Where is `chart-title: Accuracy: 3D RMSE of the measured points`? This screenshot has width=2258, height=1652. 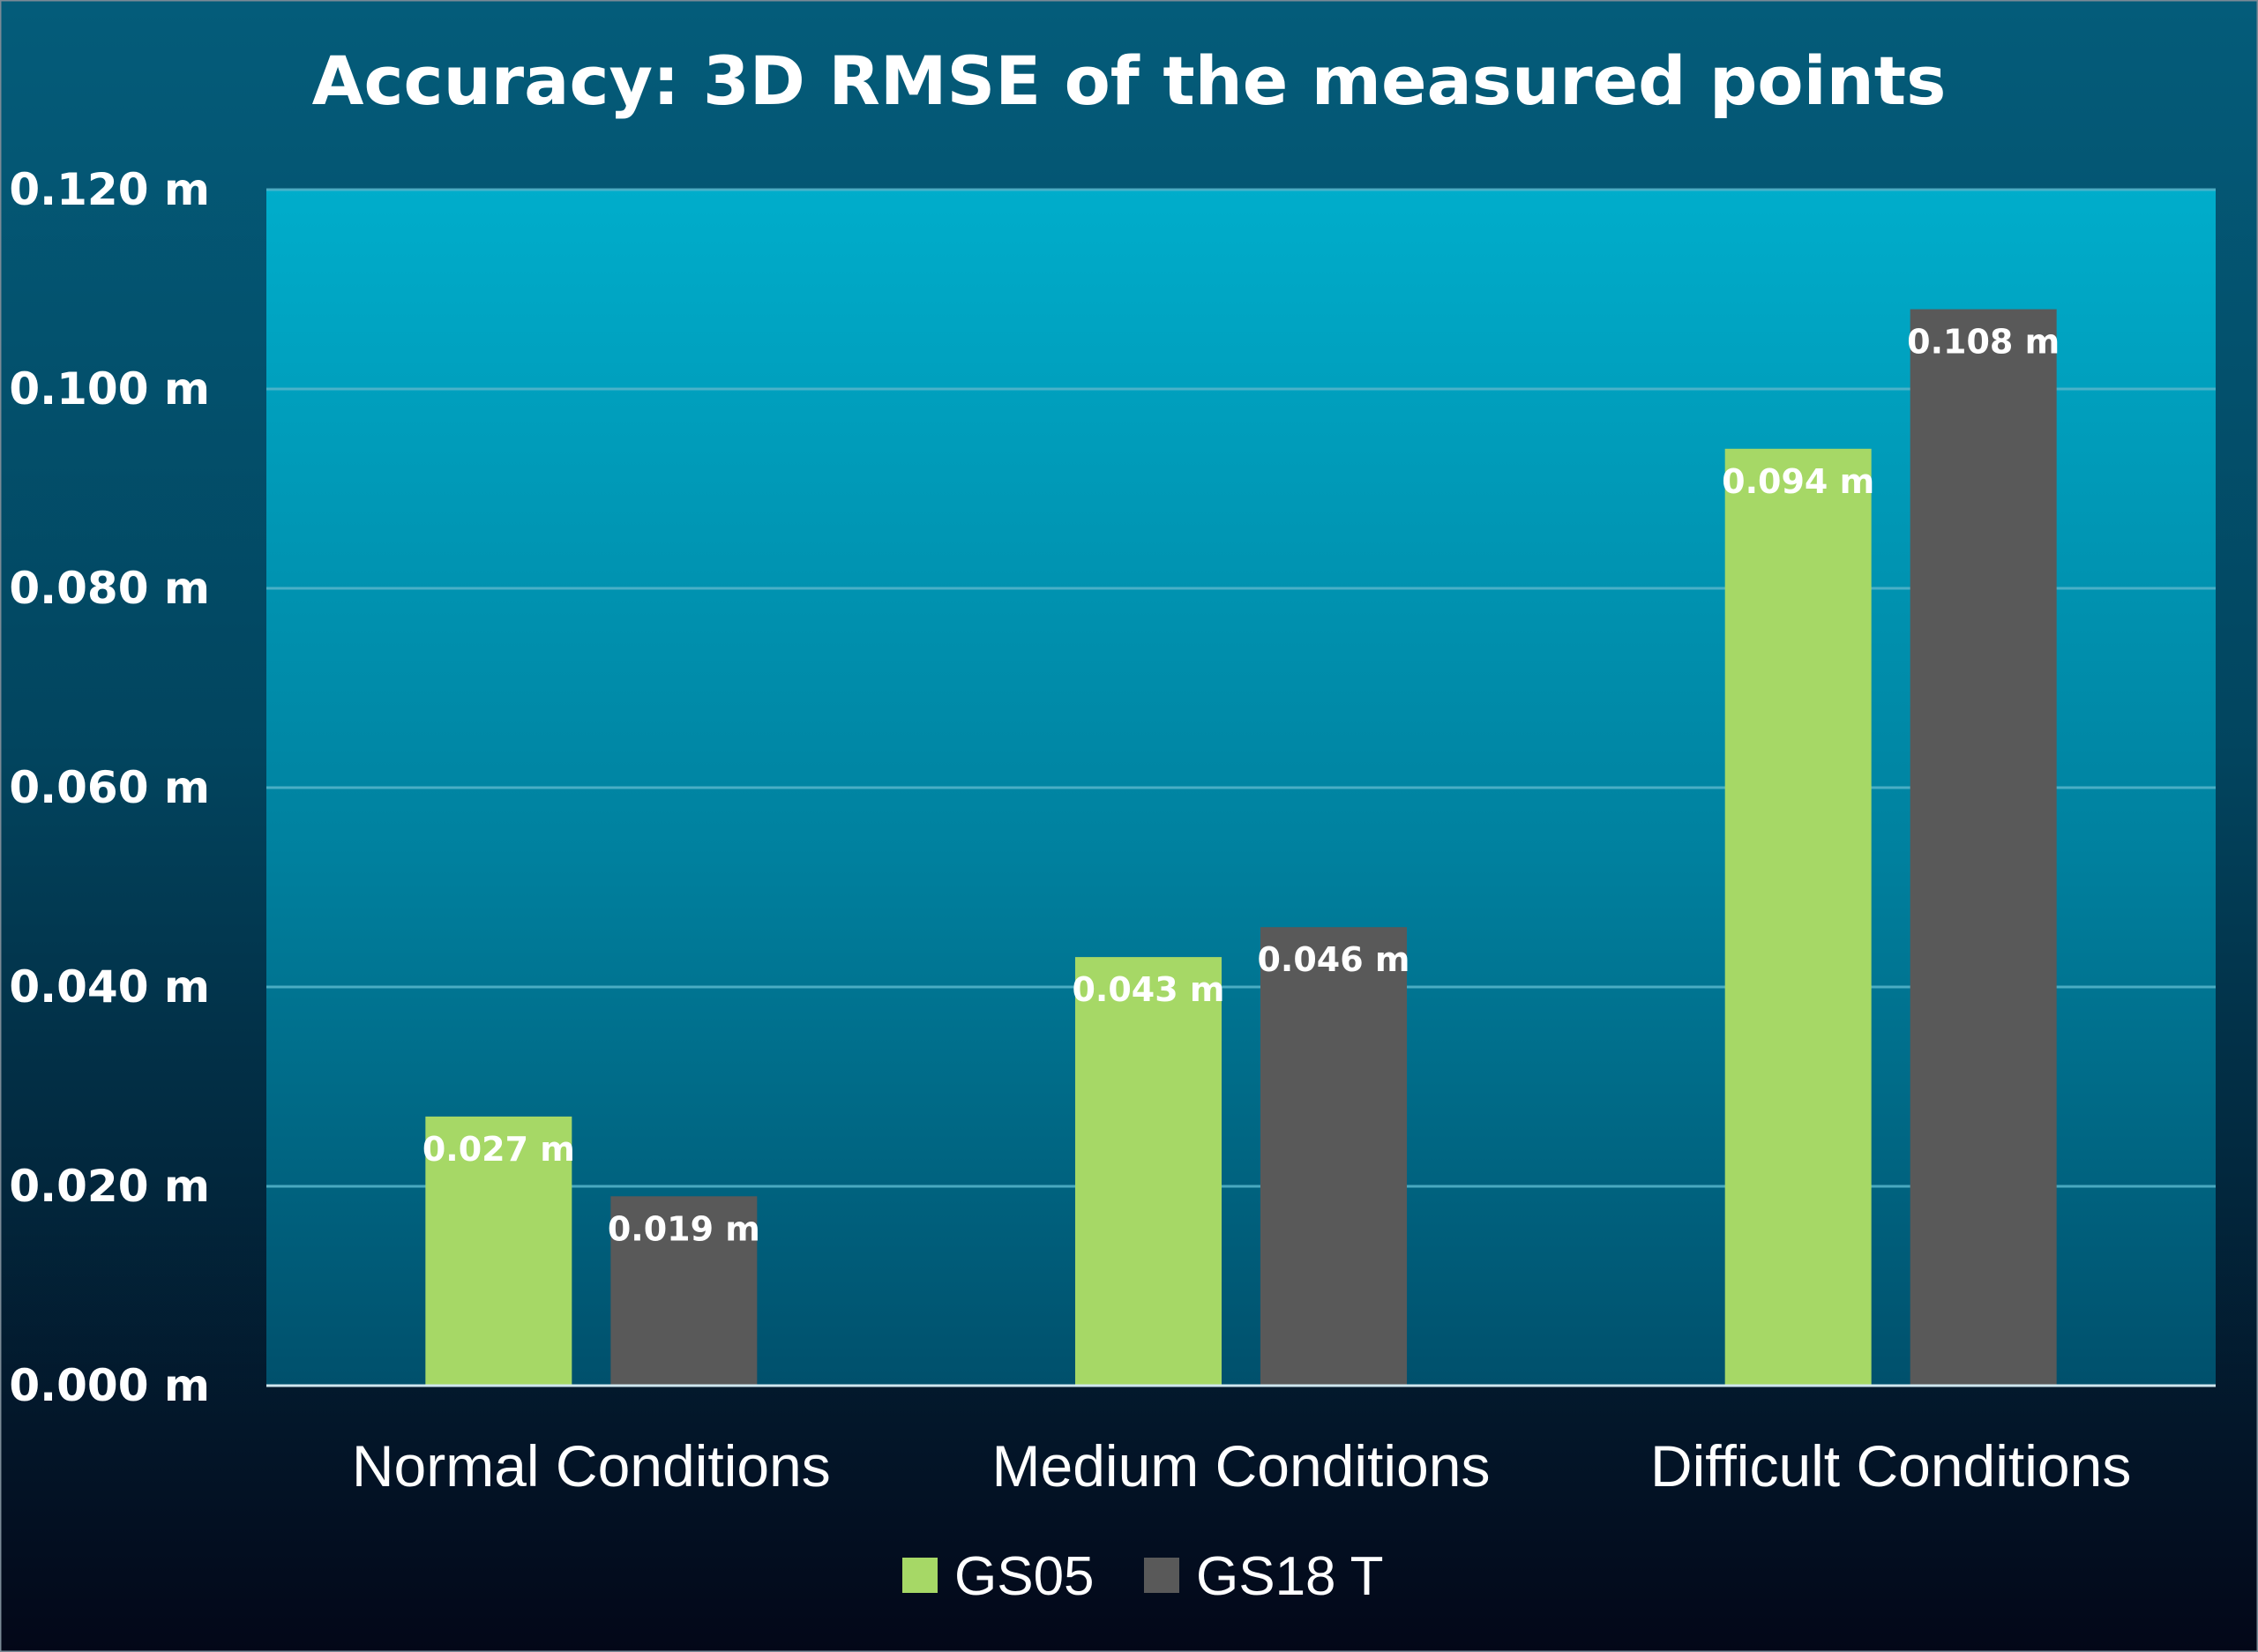 chart-title: Accuracy: 3D RMSE of the measured points is located at coordinates (1129, 80).